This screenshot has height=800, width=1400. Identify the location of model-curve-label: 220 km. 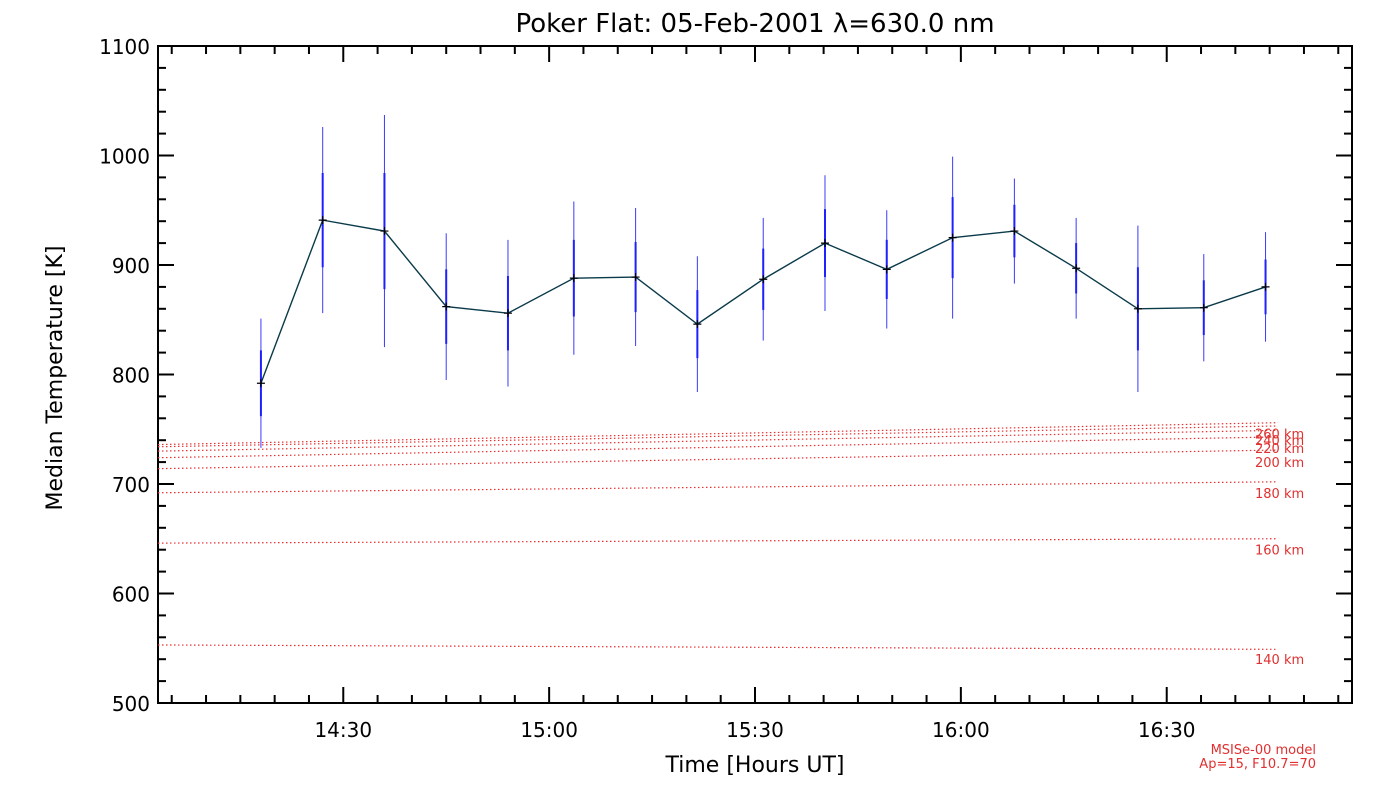
(1279, 449).